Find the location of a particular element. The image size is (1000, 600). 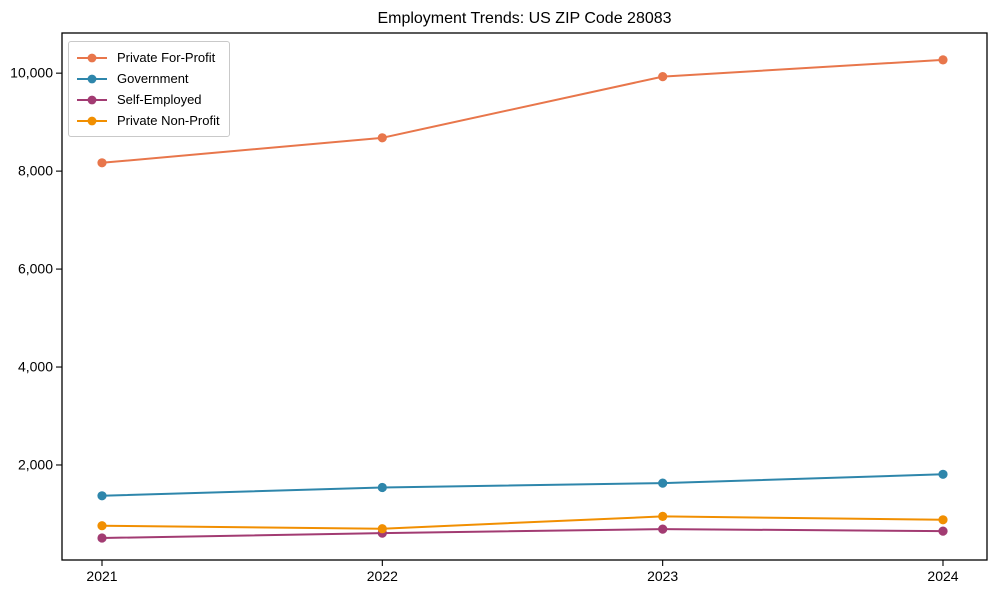

x-tick-label: 2021 is located at coordinates (101, 576).